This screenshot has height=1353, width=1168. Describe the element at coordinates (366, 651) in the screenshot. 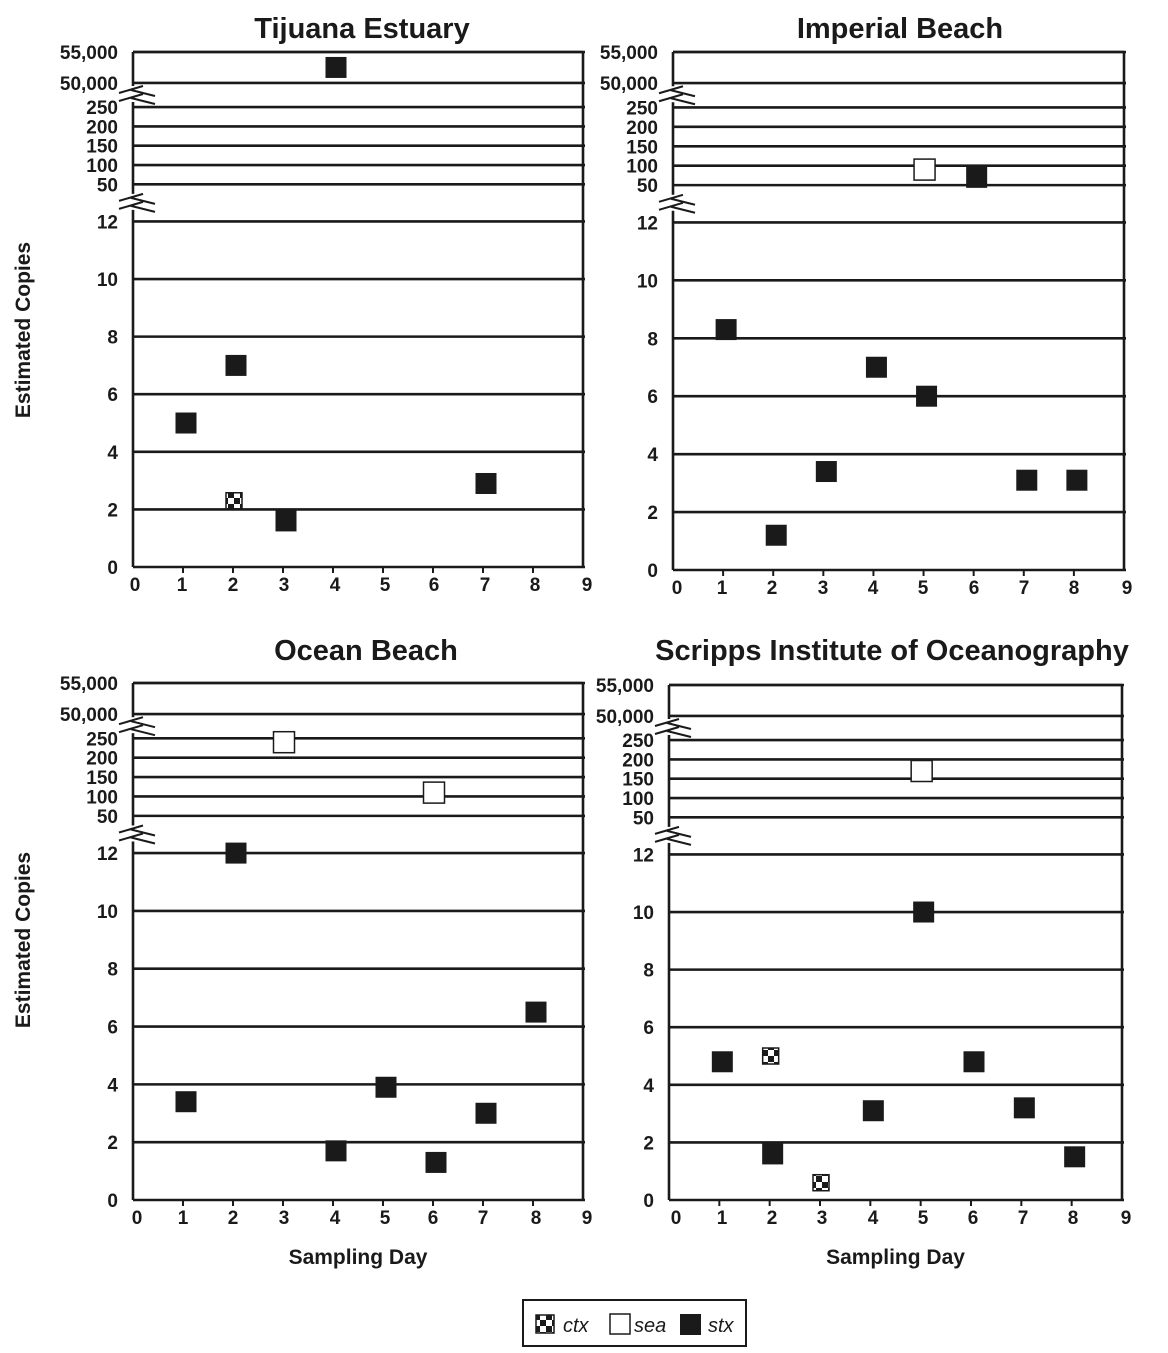

I see `chart-title: Ocean Beach` at that location.